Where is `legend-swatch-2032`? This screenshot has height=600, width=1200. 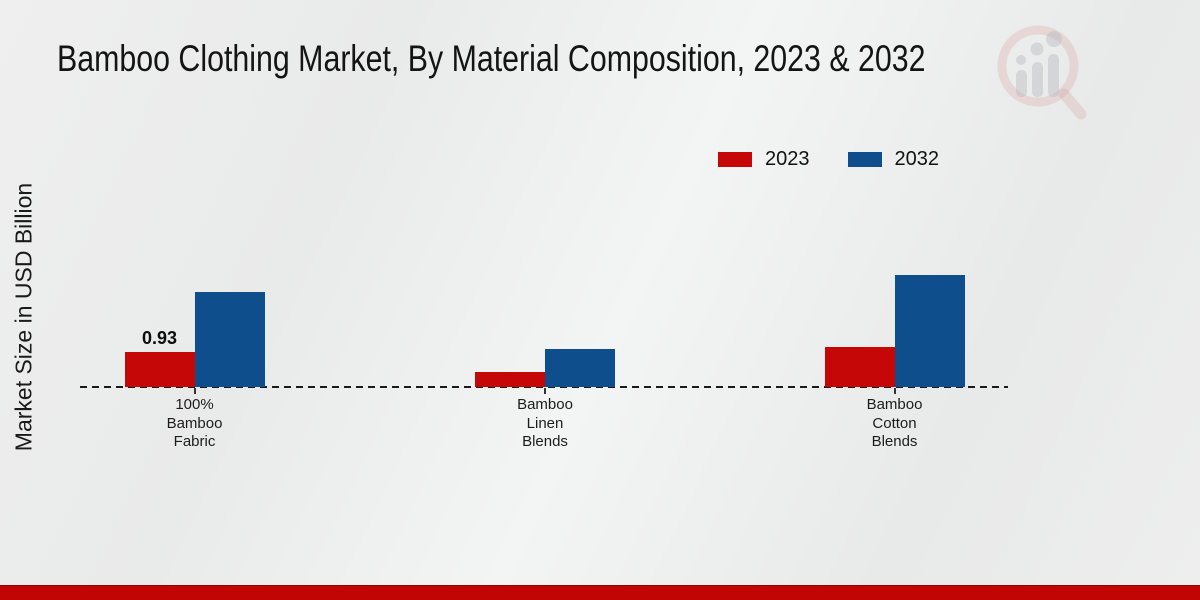
legend-swatch-2032 is located at coordinates (864, 159).